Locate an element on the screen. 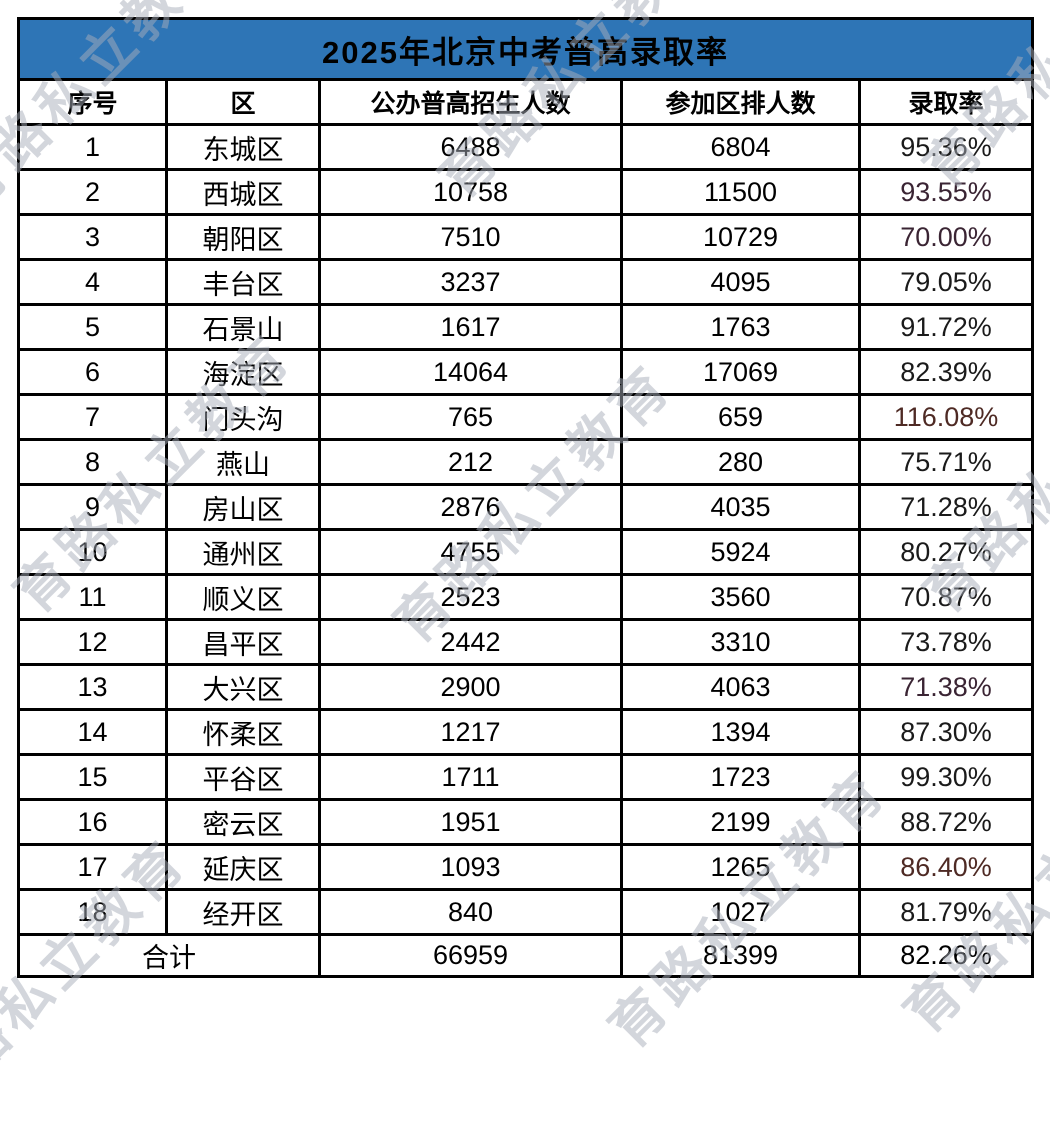  participants-count: 6804 is located at coordinates (740, 147).